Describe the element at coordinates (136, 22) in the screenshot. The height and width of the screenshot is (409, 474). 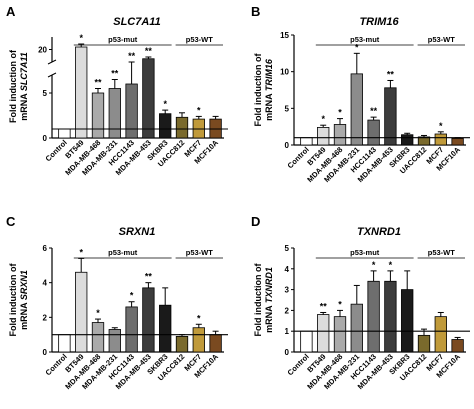
I see `chart-title: SLC7A11` at that location.